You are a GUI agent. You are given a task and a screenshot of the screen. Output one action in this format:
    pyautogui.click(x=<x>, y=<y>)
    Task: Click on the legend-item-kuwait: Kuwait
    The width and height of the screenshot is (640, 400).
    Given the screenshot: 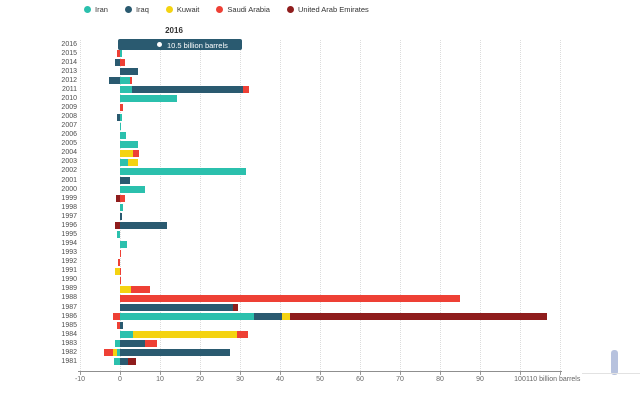 What is the action you would take?
    pyautogui.click(x=182, y=9)
    